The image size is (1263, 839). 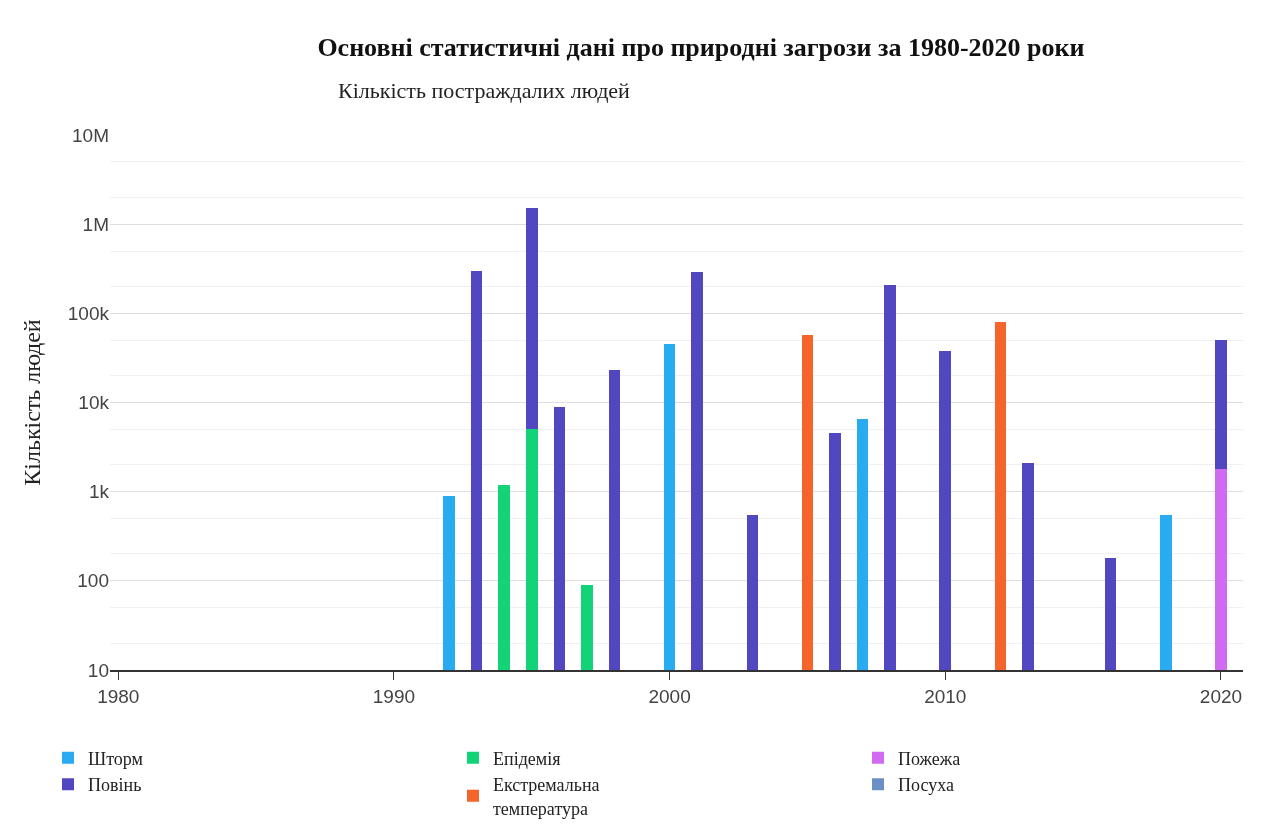 I want to click on chart-subtitle: Кількість постраждалих людей, so click(x=484, y=90).